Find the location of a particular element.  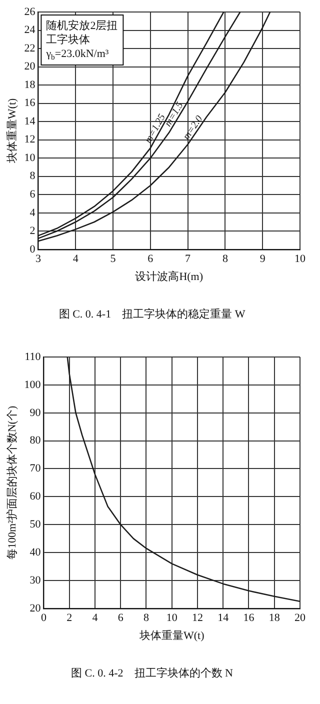

y-tick-label: 10 is located at coordinates (30, 158).